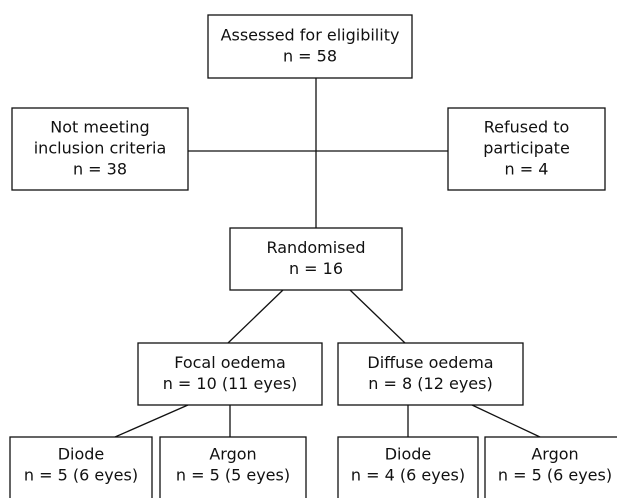 This screenshot has height=498, width=617. I want to click on node: Diode n = 4 (6 eyes), so click(408, 467).